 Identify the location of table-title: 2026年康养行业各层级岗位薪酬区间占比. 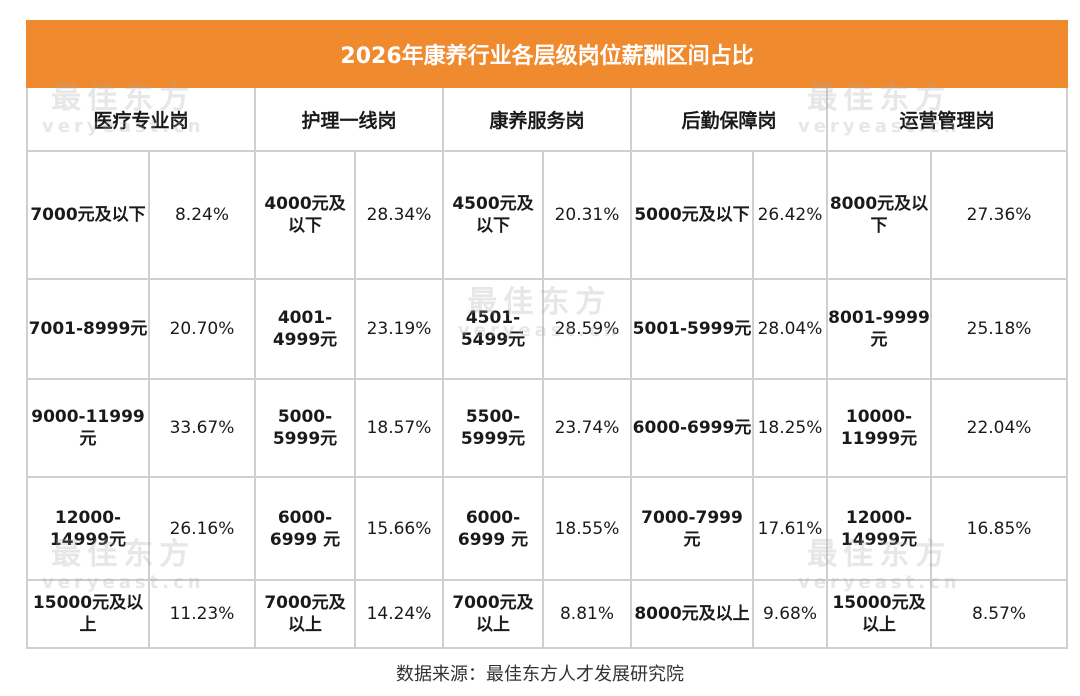
(547, 54).